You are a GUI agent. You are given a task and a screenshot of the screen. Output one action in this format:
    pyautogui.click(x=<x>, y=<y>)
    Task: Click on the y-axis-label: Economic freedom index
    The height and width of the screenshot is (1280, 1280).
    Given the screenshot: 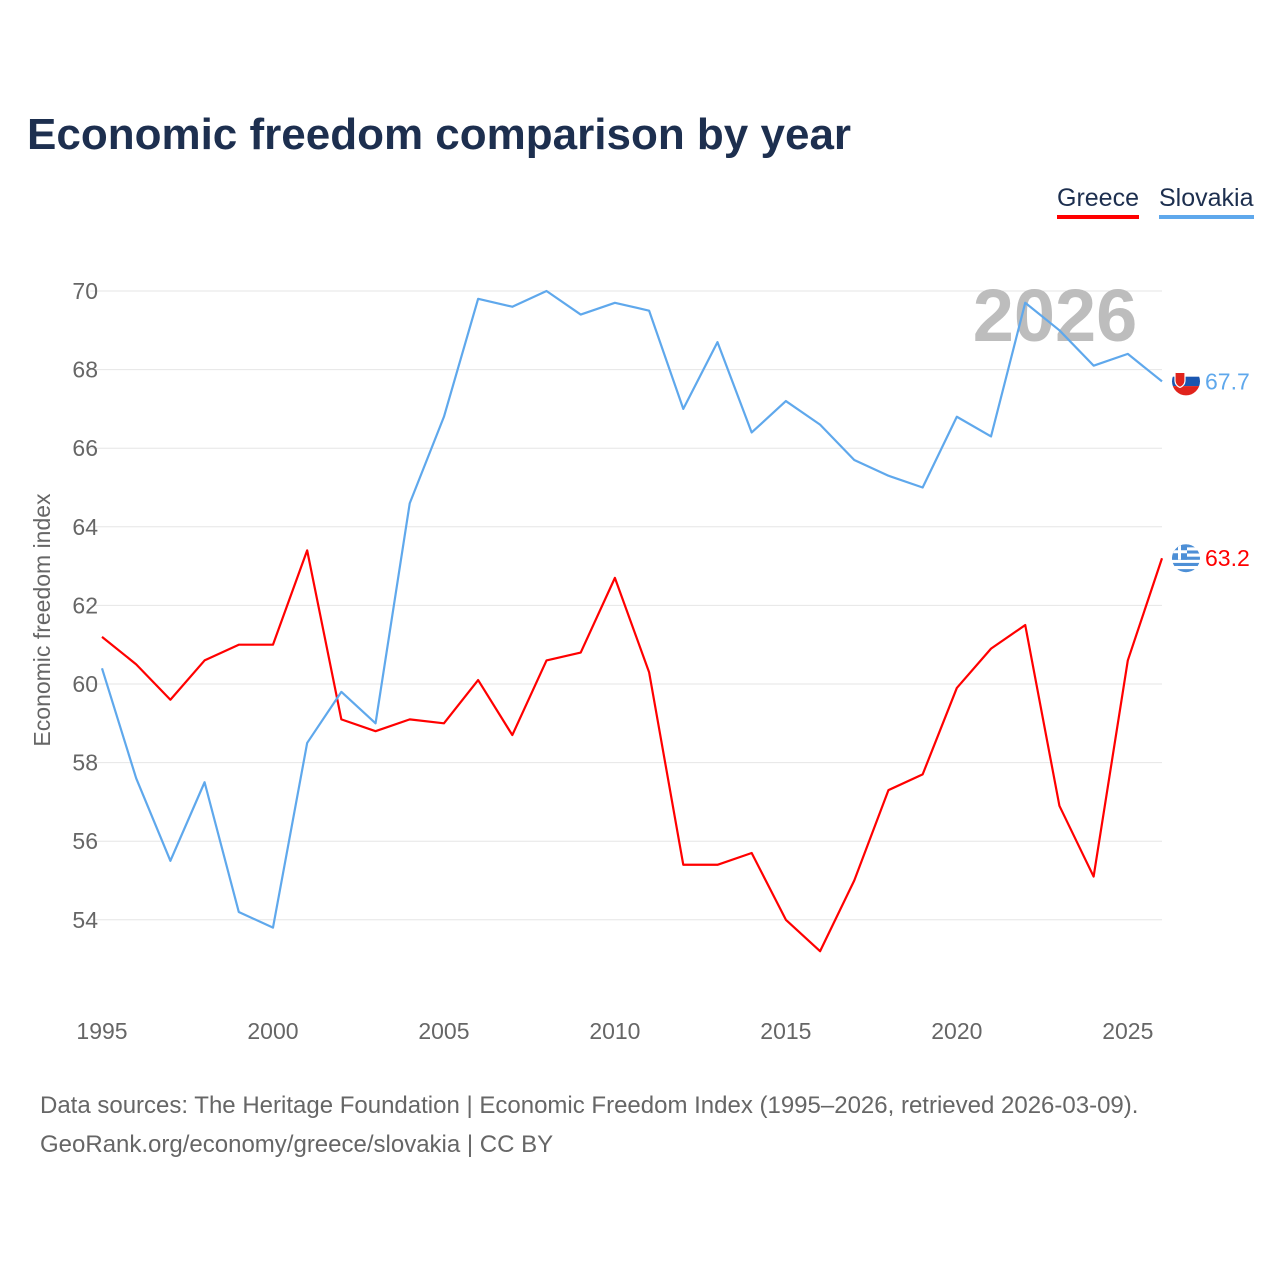 What is the action you would take?
    pyautogui.click(x=42, y=620)
    